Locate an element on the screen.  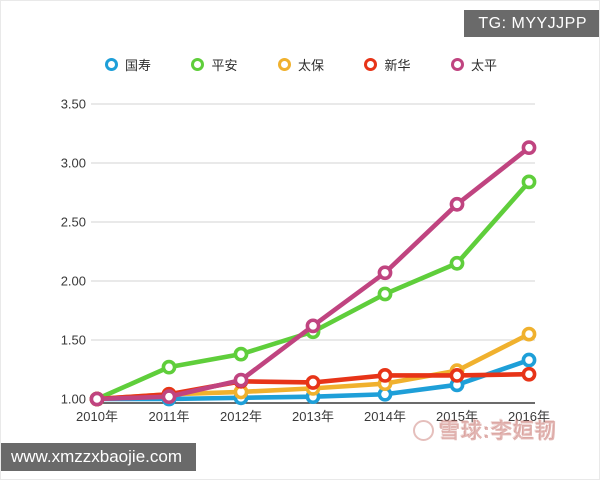
x-axis-tick-label: 2013年 is located at coordinates (313, 416).